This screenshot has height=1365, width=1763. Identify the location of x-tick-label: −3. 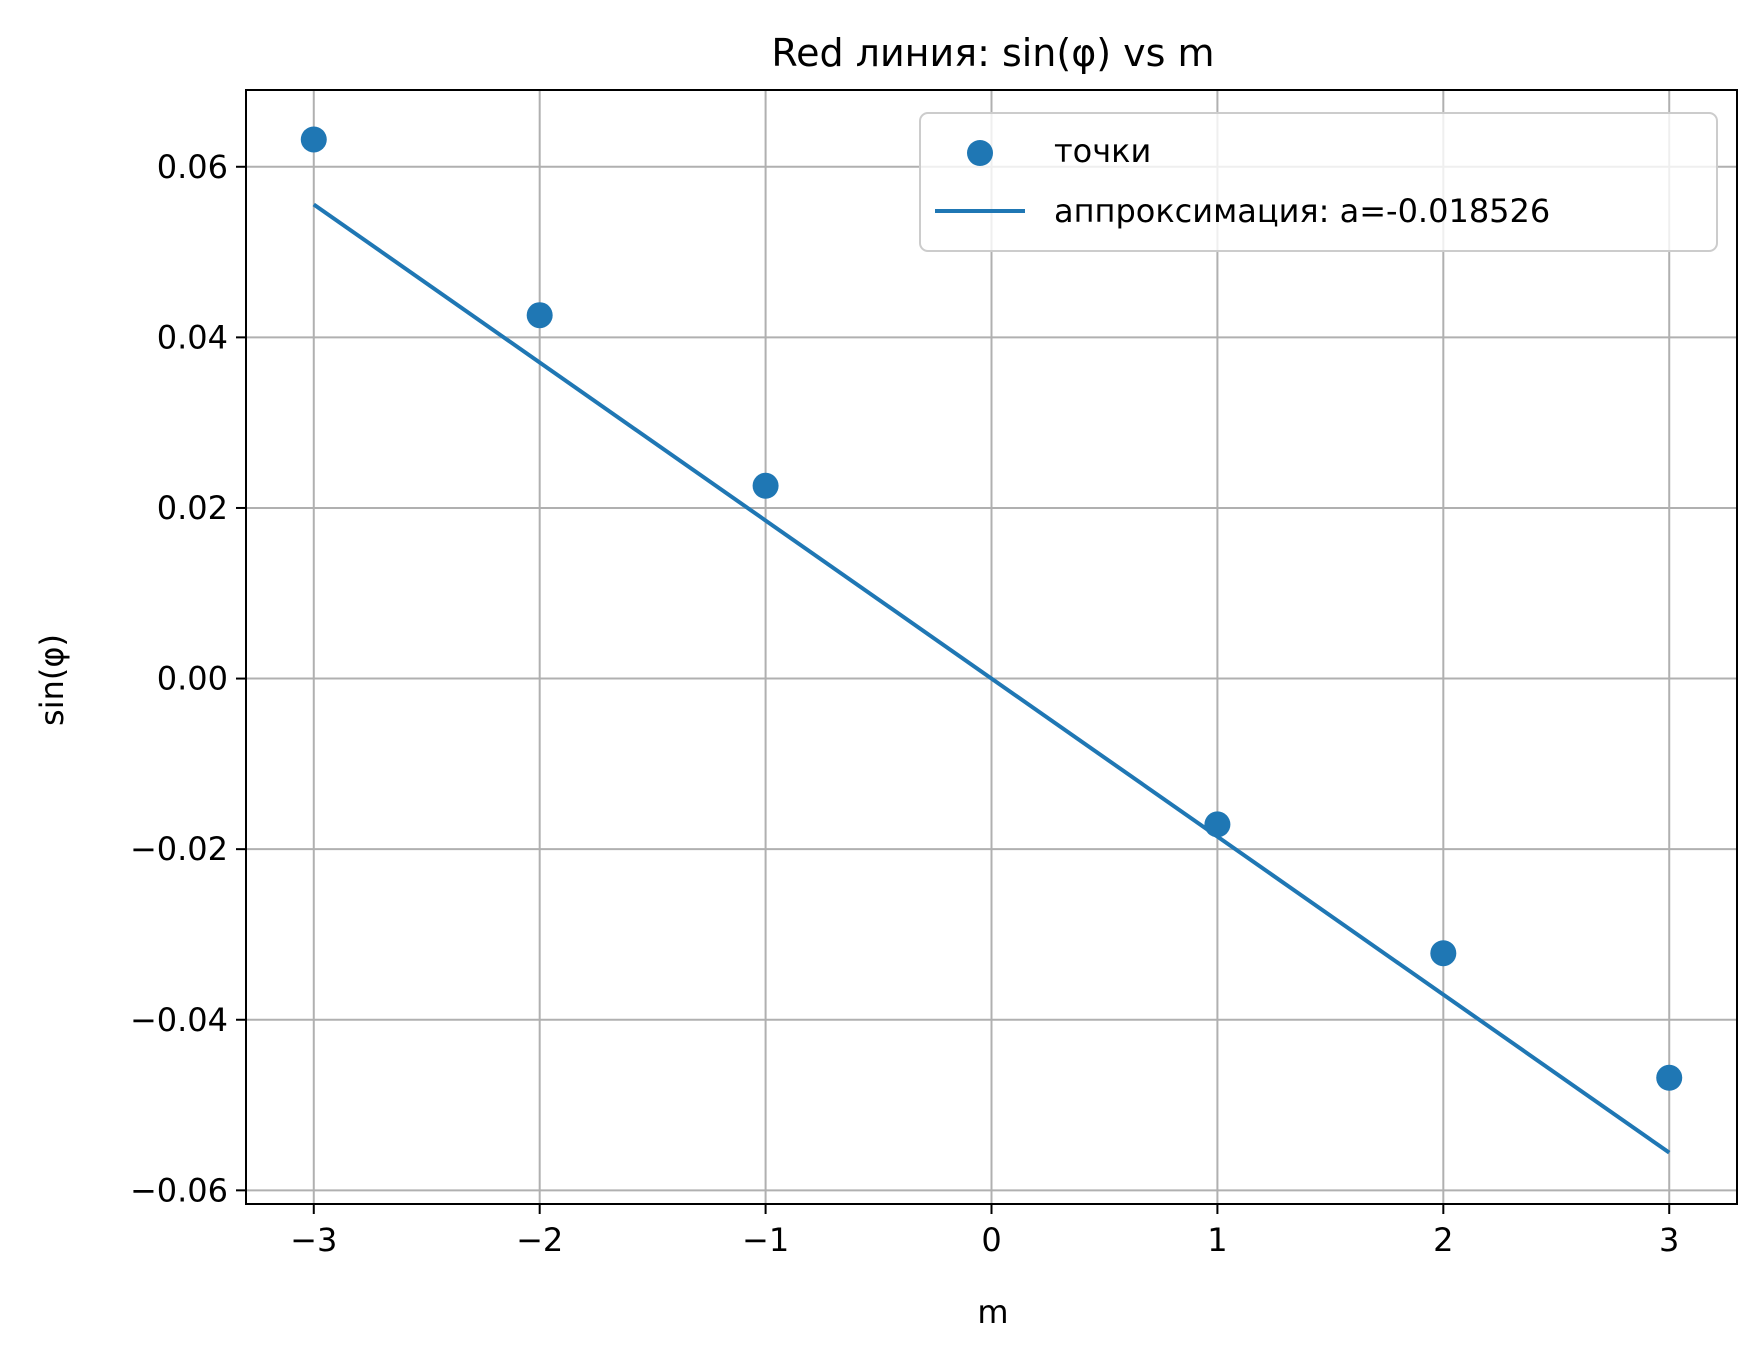
(313, 1240).